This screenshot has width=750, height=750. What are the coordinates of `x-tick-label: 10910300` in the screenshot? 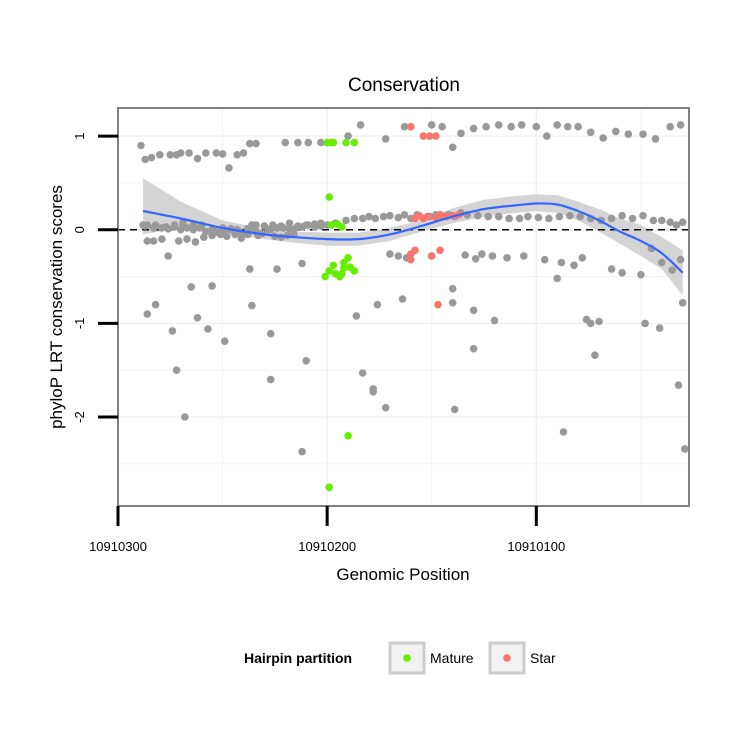 It's located at (118, 546).